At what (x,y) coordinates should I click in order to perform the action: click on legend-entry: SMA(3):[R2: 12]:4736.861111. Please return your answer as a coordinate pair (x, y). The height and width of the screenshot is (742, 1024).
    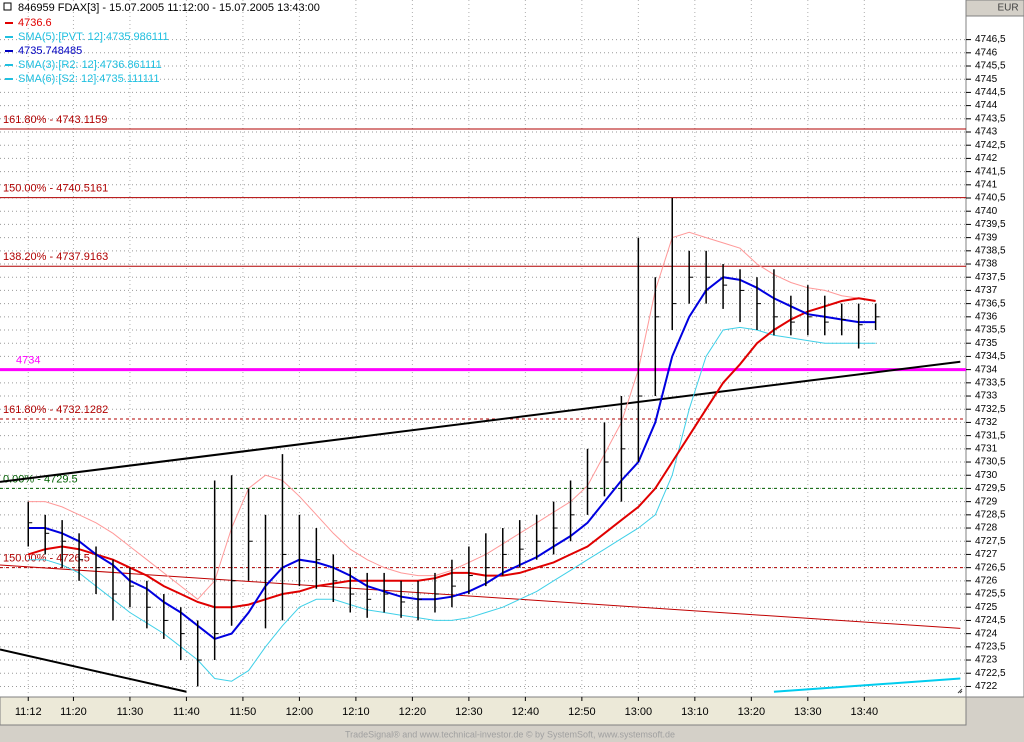
    Looking at the image, I should click on (90, 65).